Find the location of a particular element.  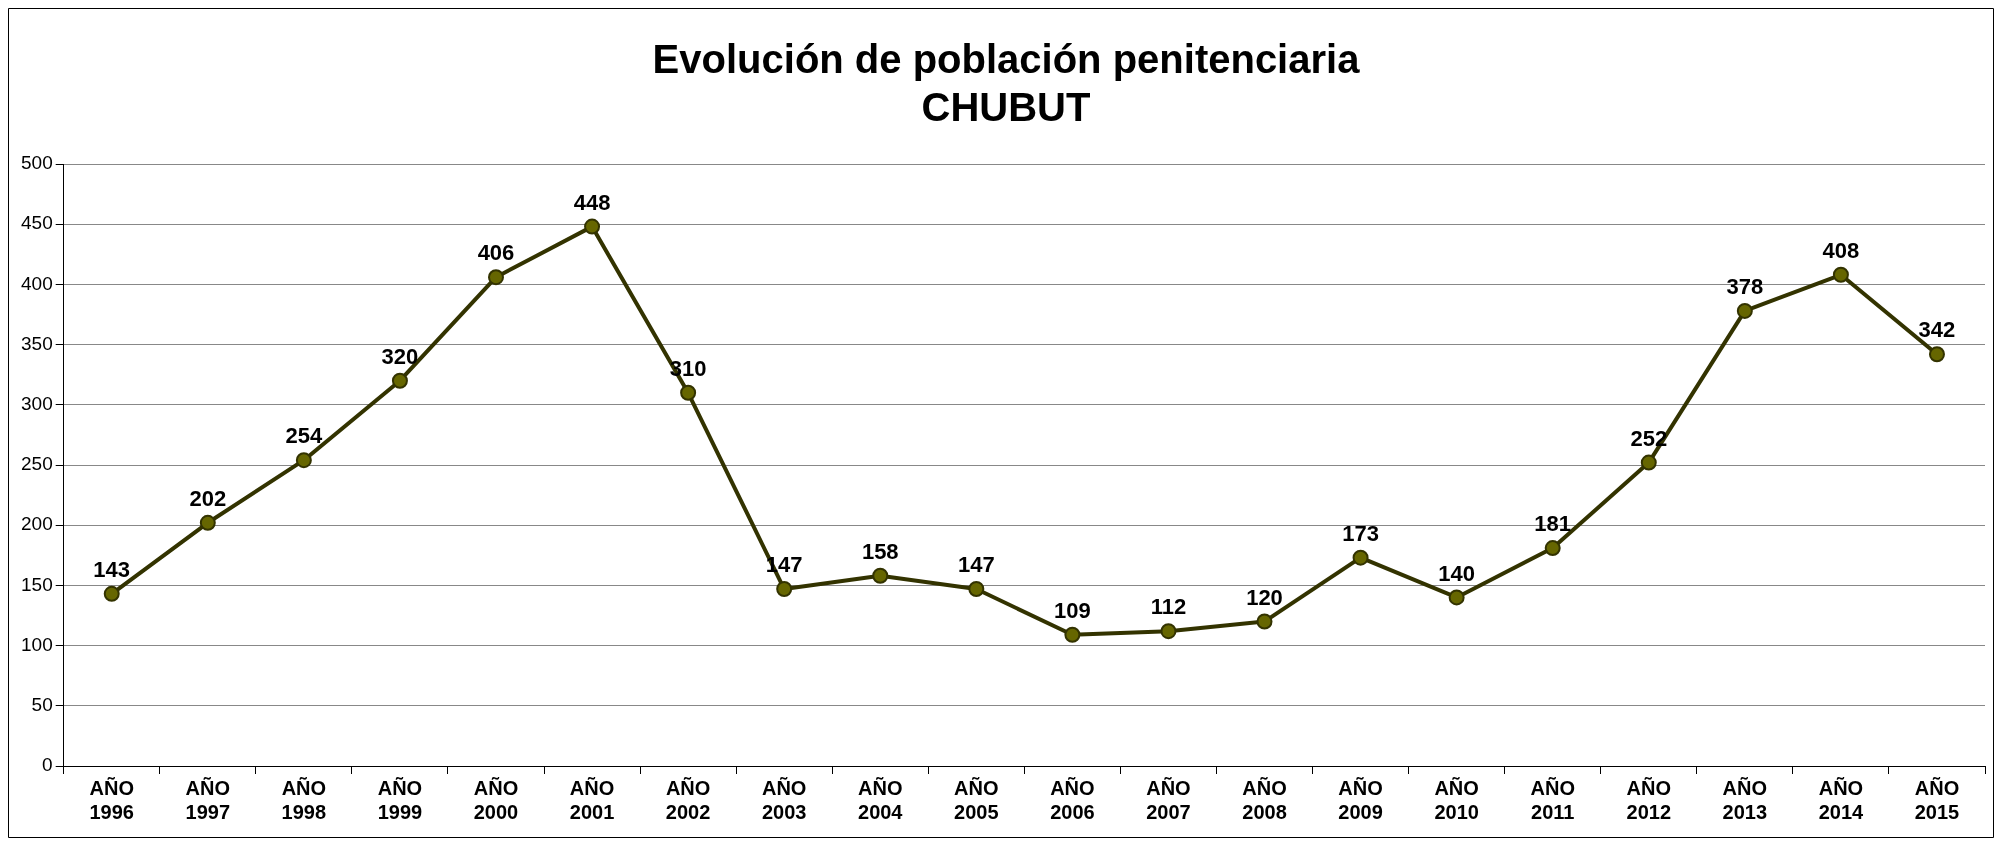

y-tick-label: 400 is located at coordinates (37, 283).